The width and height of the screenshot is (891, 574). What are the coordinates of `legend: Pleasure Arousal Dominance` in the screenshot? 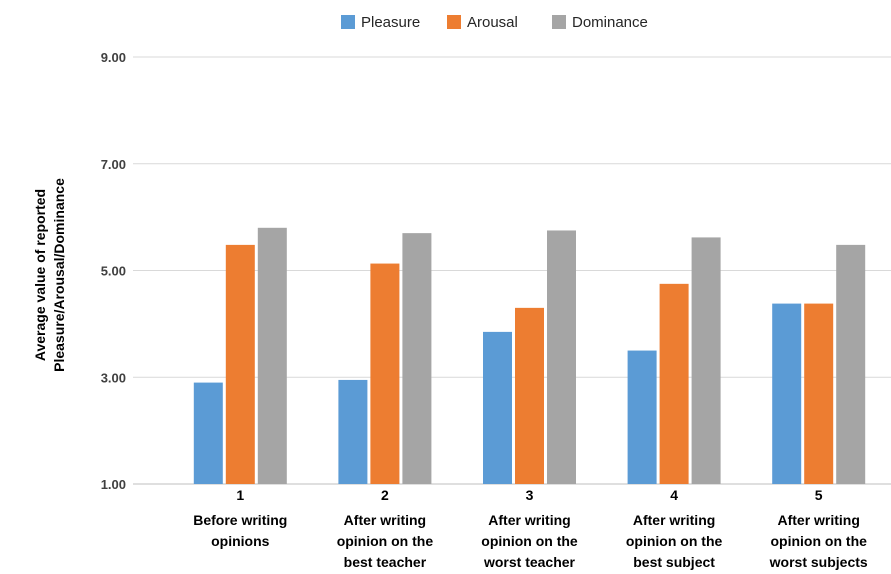 It's located at (494, 22).